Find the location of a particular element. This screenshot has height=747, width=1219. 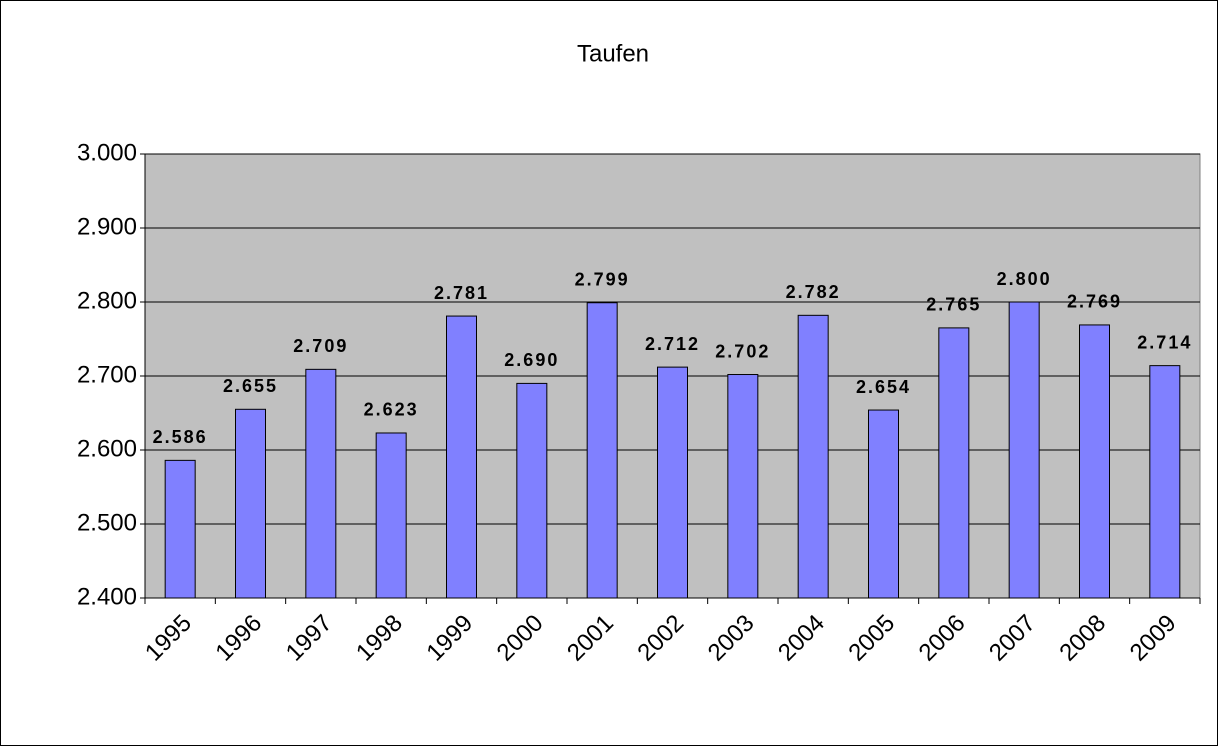

y-tick-label: 2.400 is located at coordinates (107, 596).